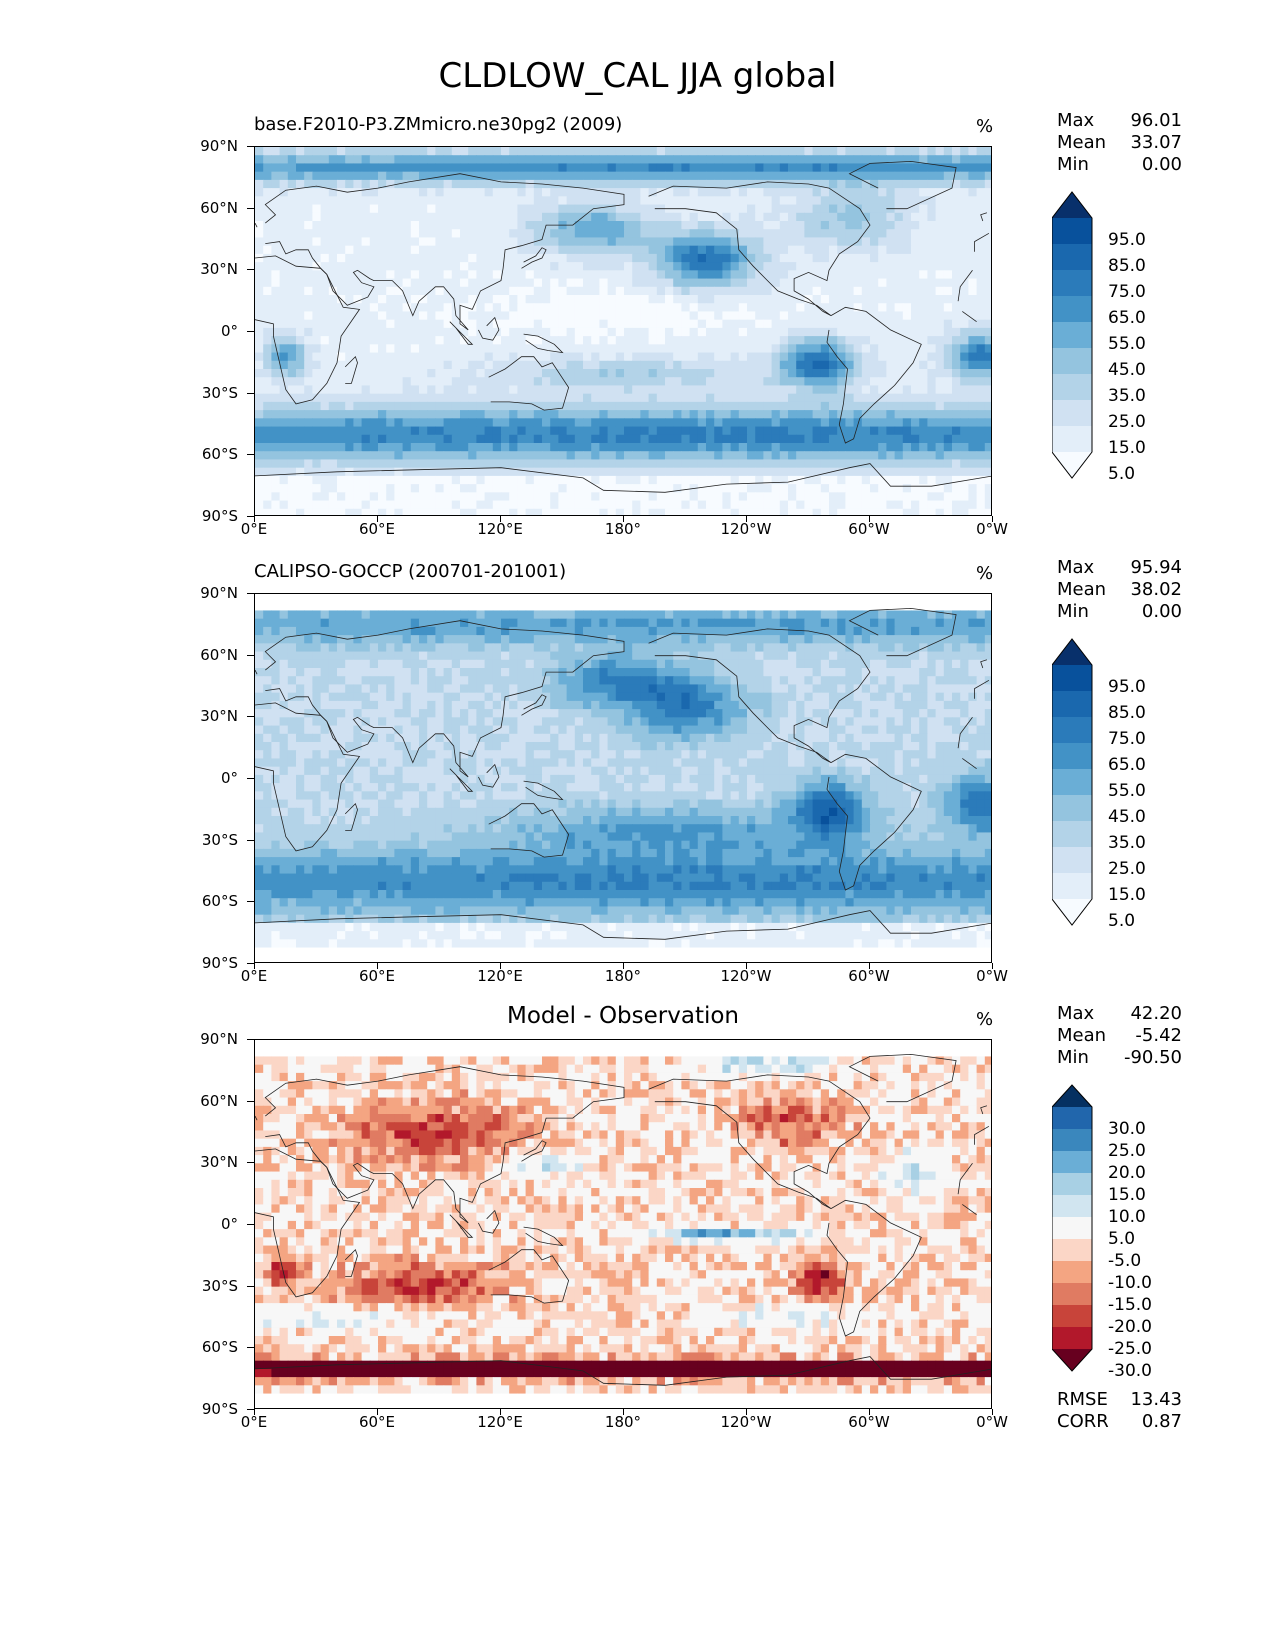 This screenshot has width=1275, height=1650. What do you see at coordinates (1127, 869) in the screenshot?
I see `colorbar-tick-label: 25.0` at bounding box center [1127, 869].